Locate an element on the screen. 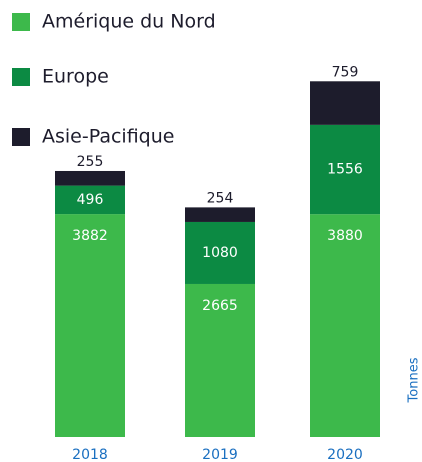  value-label: 3880 is located at coordinates (345, 236).